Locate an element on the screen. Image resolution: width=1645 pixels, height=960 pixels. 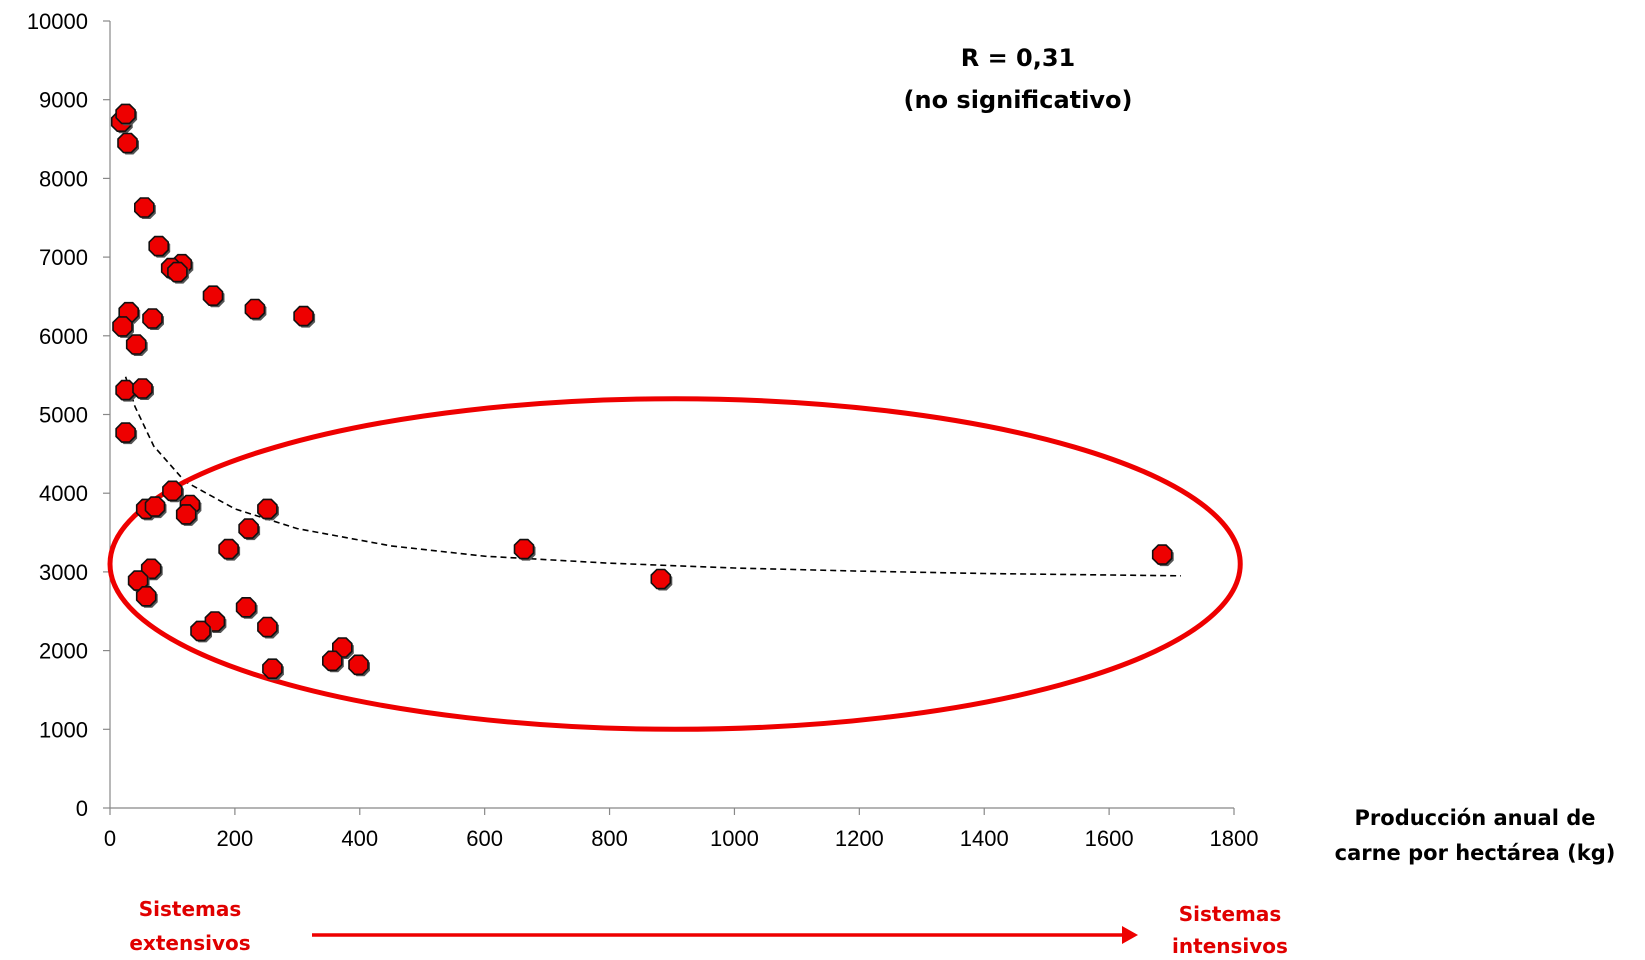
annotation-r-value: R = 0,31 is located at coordinates (1018, 58).